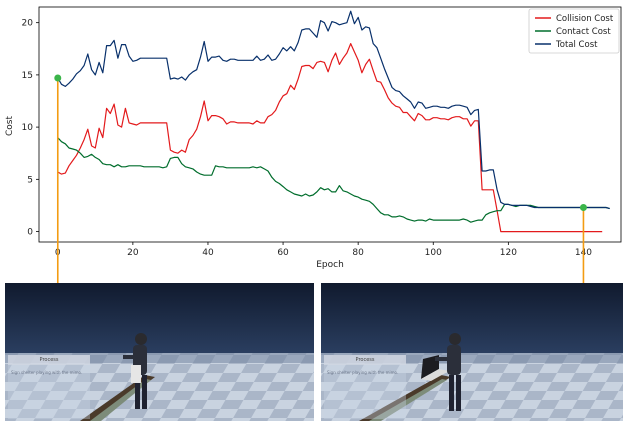  I want to click on y-tick-label: 0, so click(30, 233).